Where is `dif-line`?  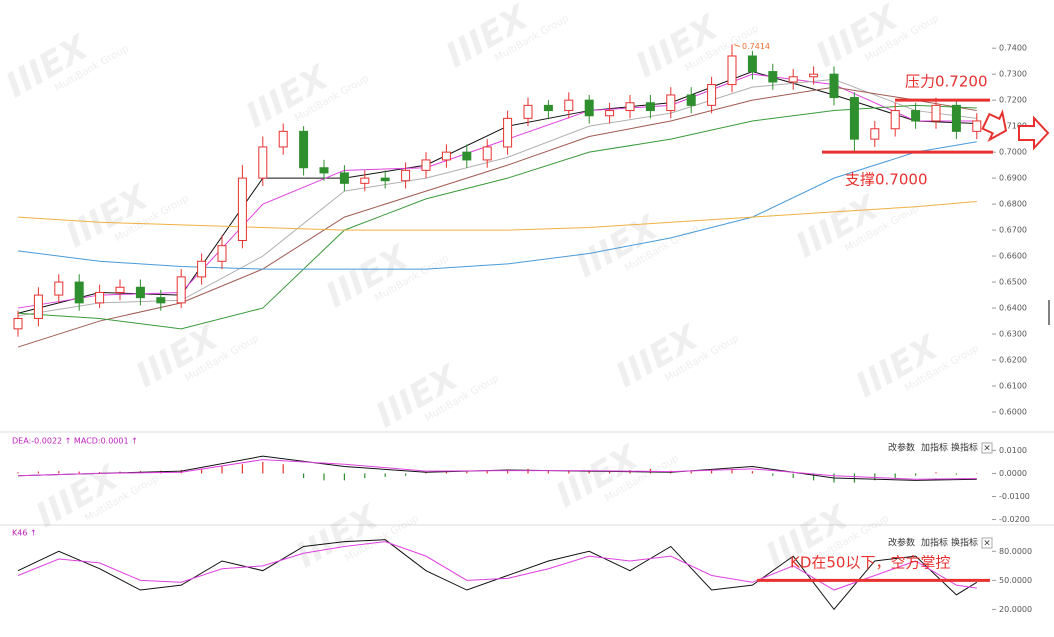
dif-line is located at coordinates (497, 468).